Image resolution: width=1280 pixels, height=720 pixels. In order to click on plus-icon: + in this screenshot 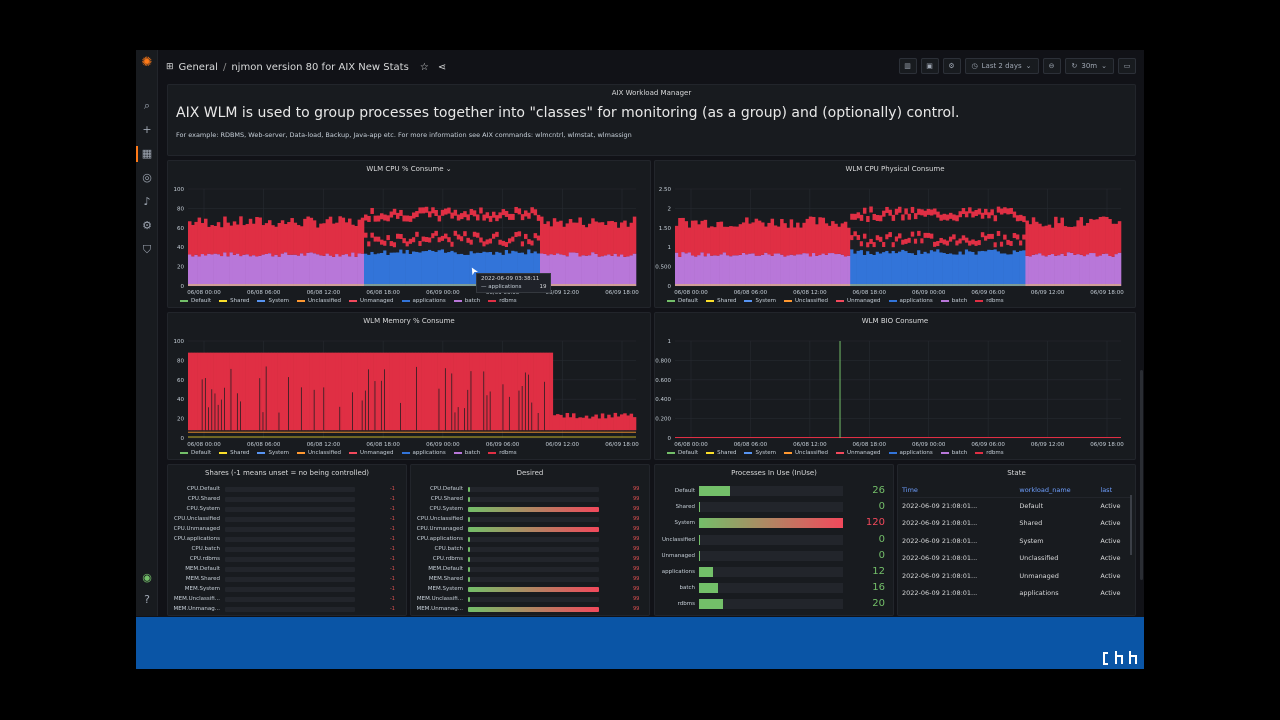, I will do `click(147, 129)`.